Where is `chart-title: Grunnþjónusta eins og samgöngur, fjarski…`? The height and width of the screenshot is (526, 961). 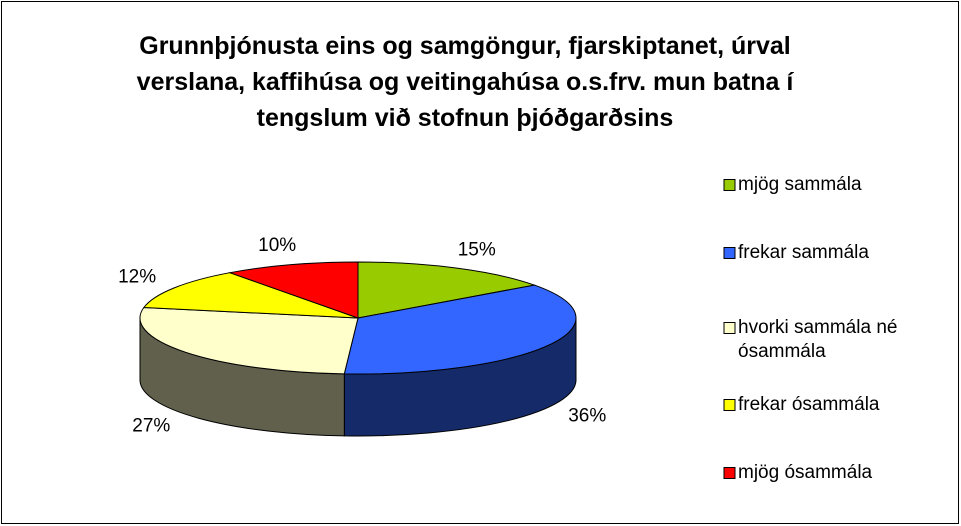
chart-title: Grunnþjónusta eins og samgöngur, fjarski… is located at coordinates (465, 82).